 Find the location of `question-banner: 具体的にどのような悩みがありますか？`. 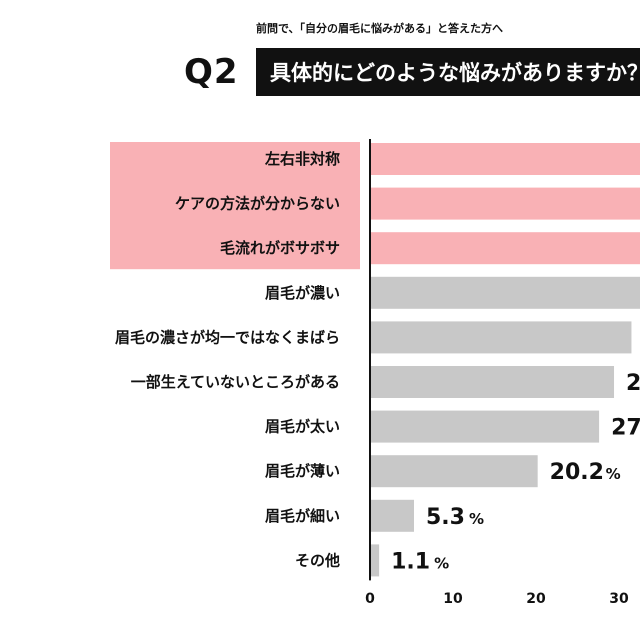

question-banner: 具体的にどのような悩みがありますか？ is located at coordinates (448, 72).